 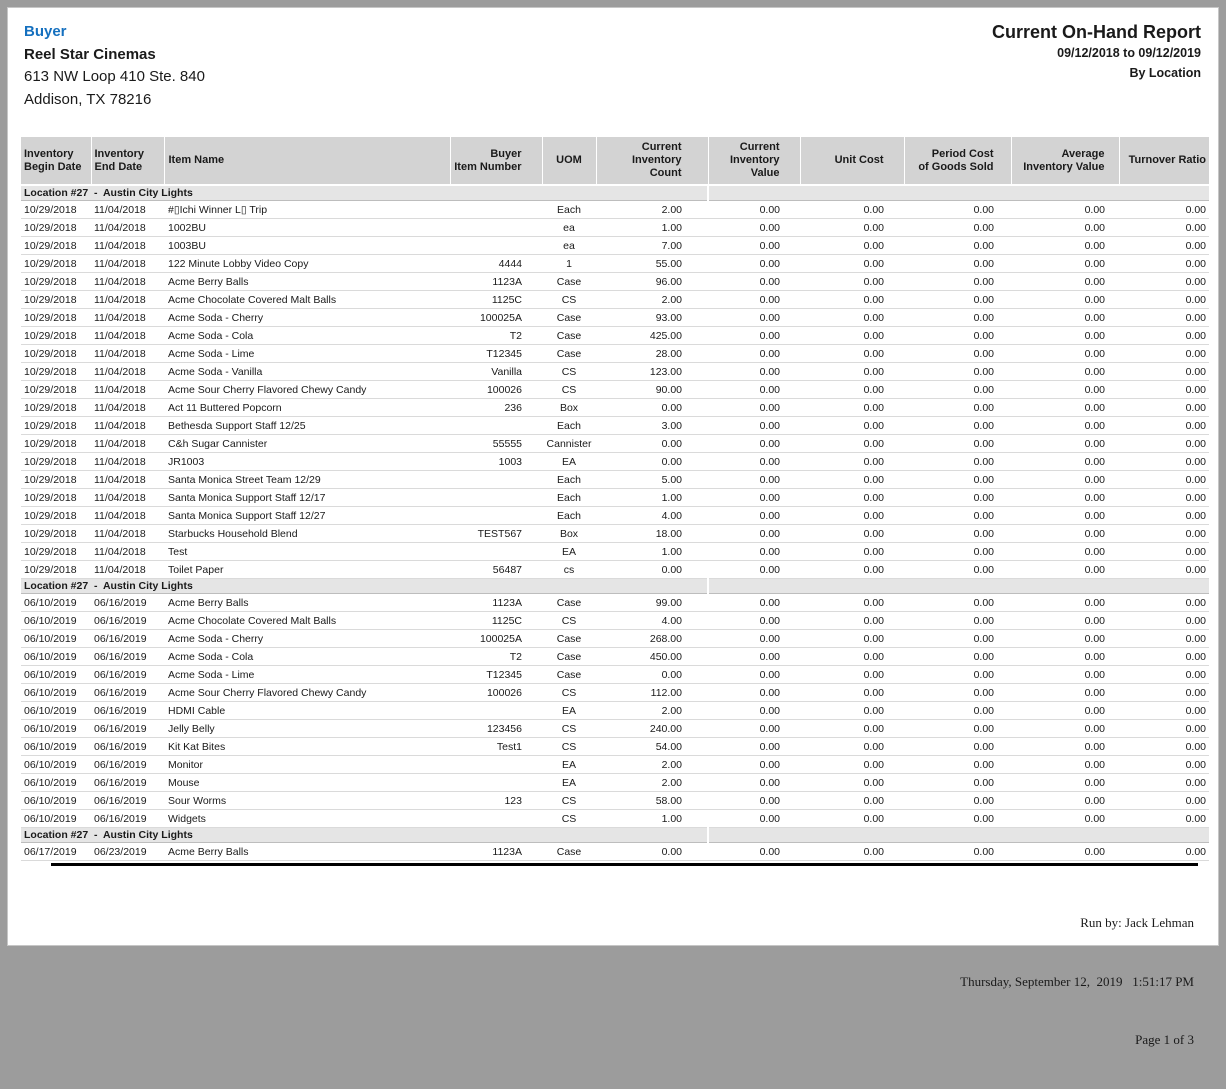 What do you see at coordinates (496, 299) in the screenshot?
I see `cell-item-number: 1125C` at bounding box center [496, 299].